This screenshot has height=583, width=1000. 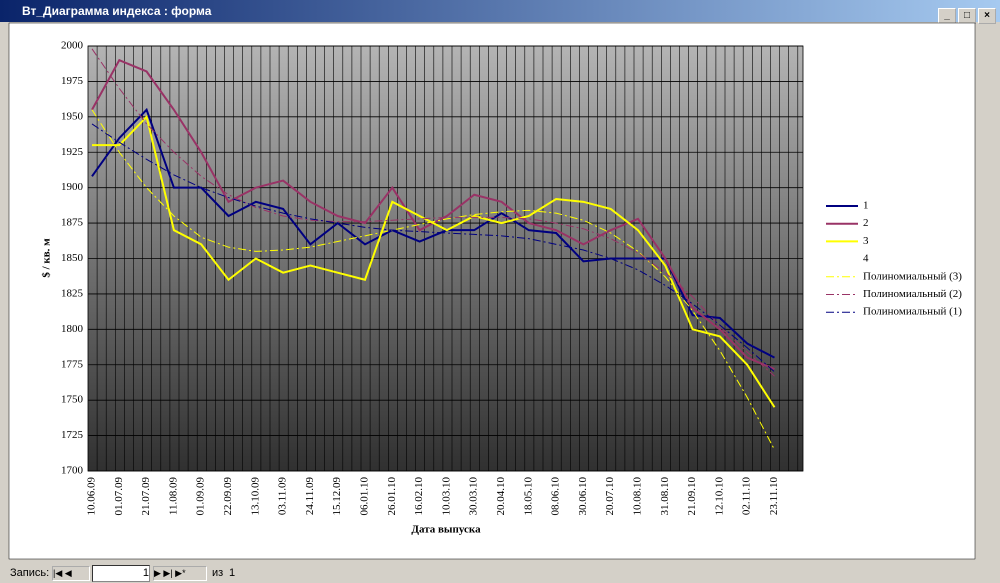 I want to click on window-buttons: _ □ ×, so click(x=966, y=14).